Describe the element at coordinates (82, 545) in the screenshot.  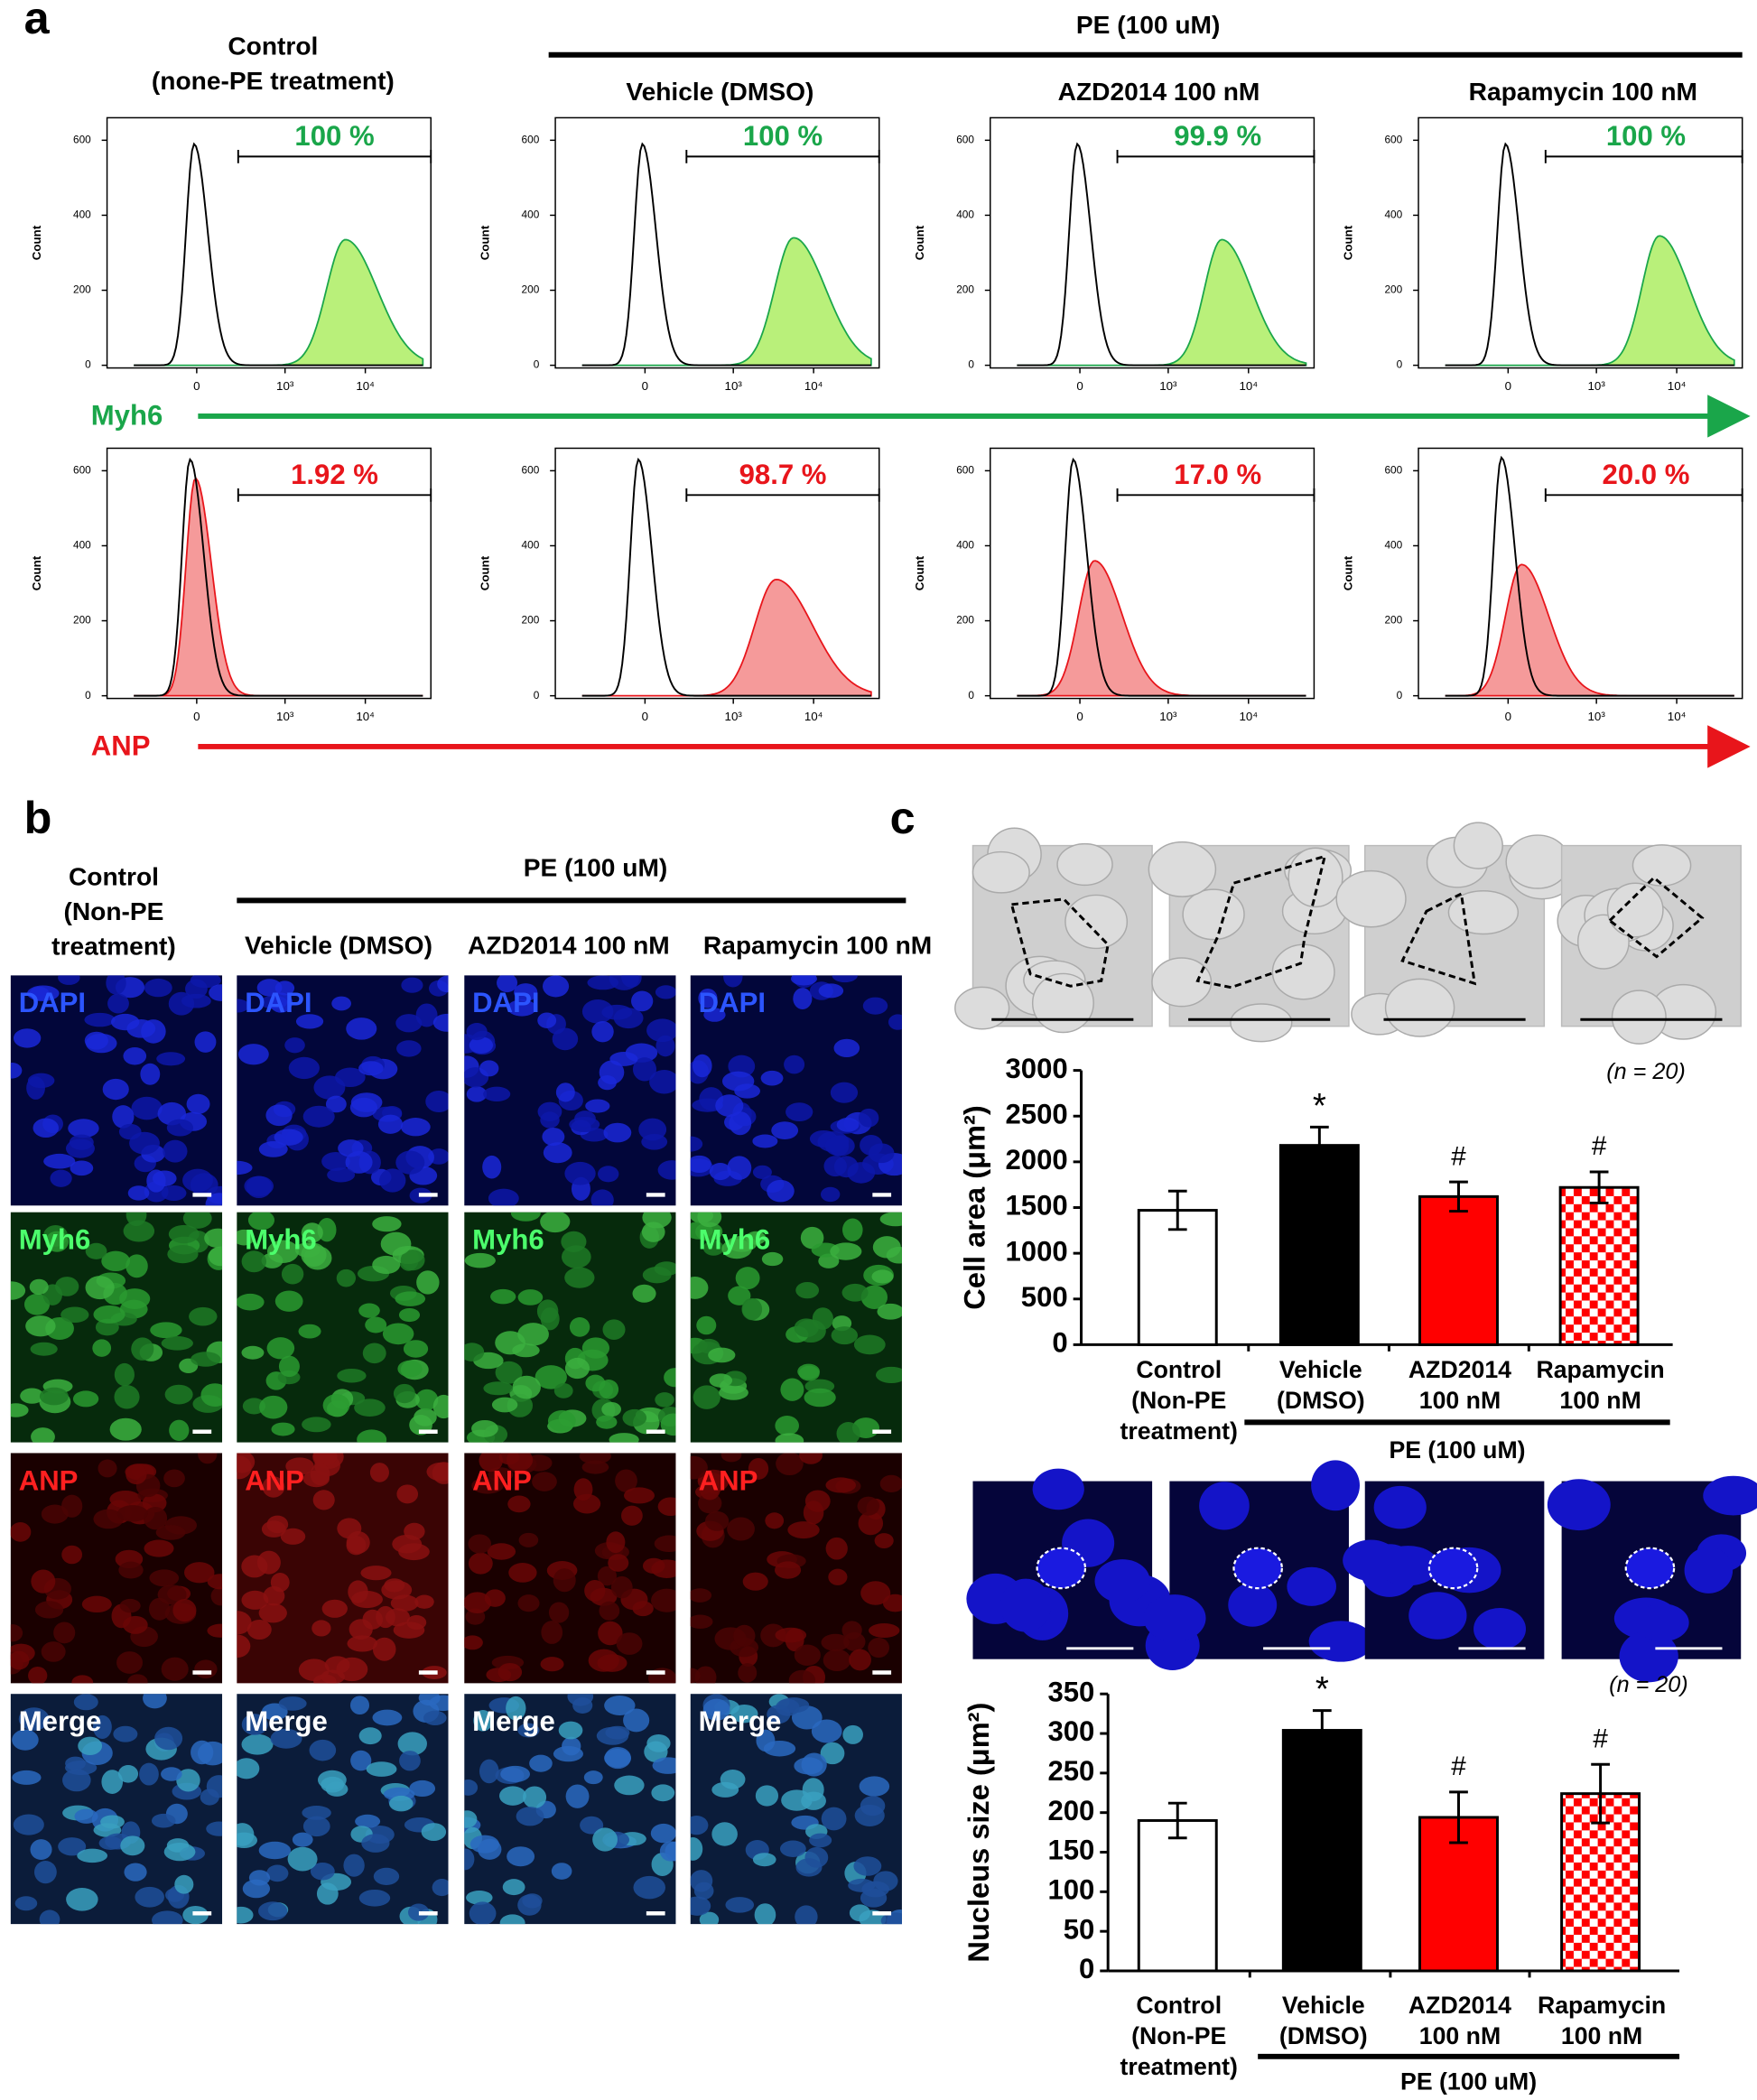
I see `y-tick-label: 400` at that location.